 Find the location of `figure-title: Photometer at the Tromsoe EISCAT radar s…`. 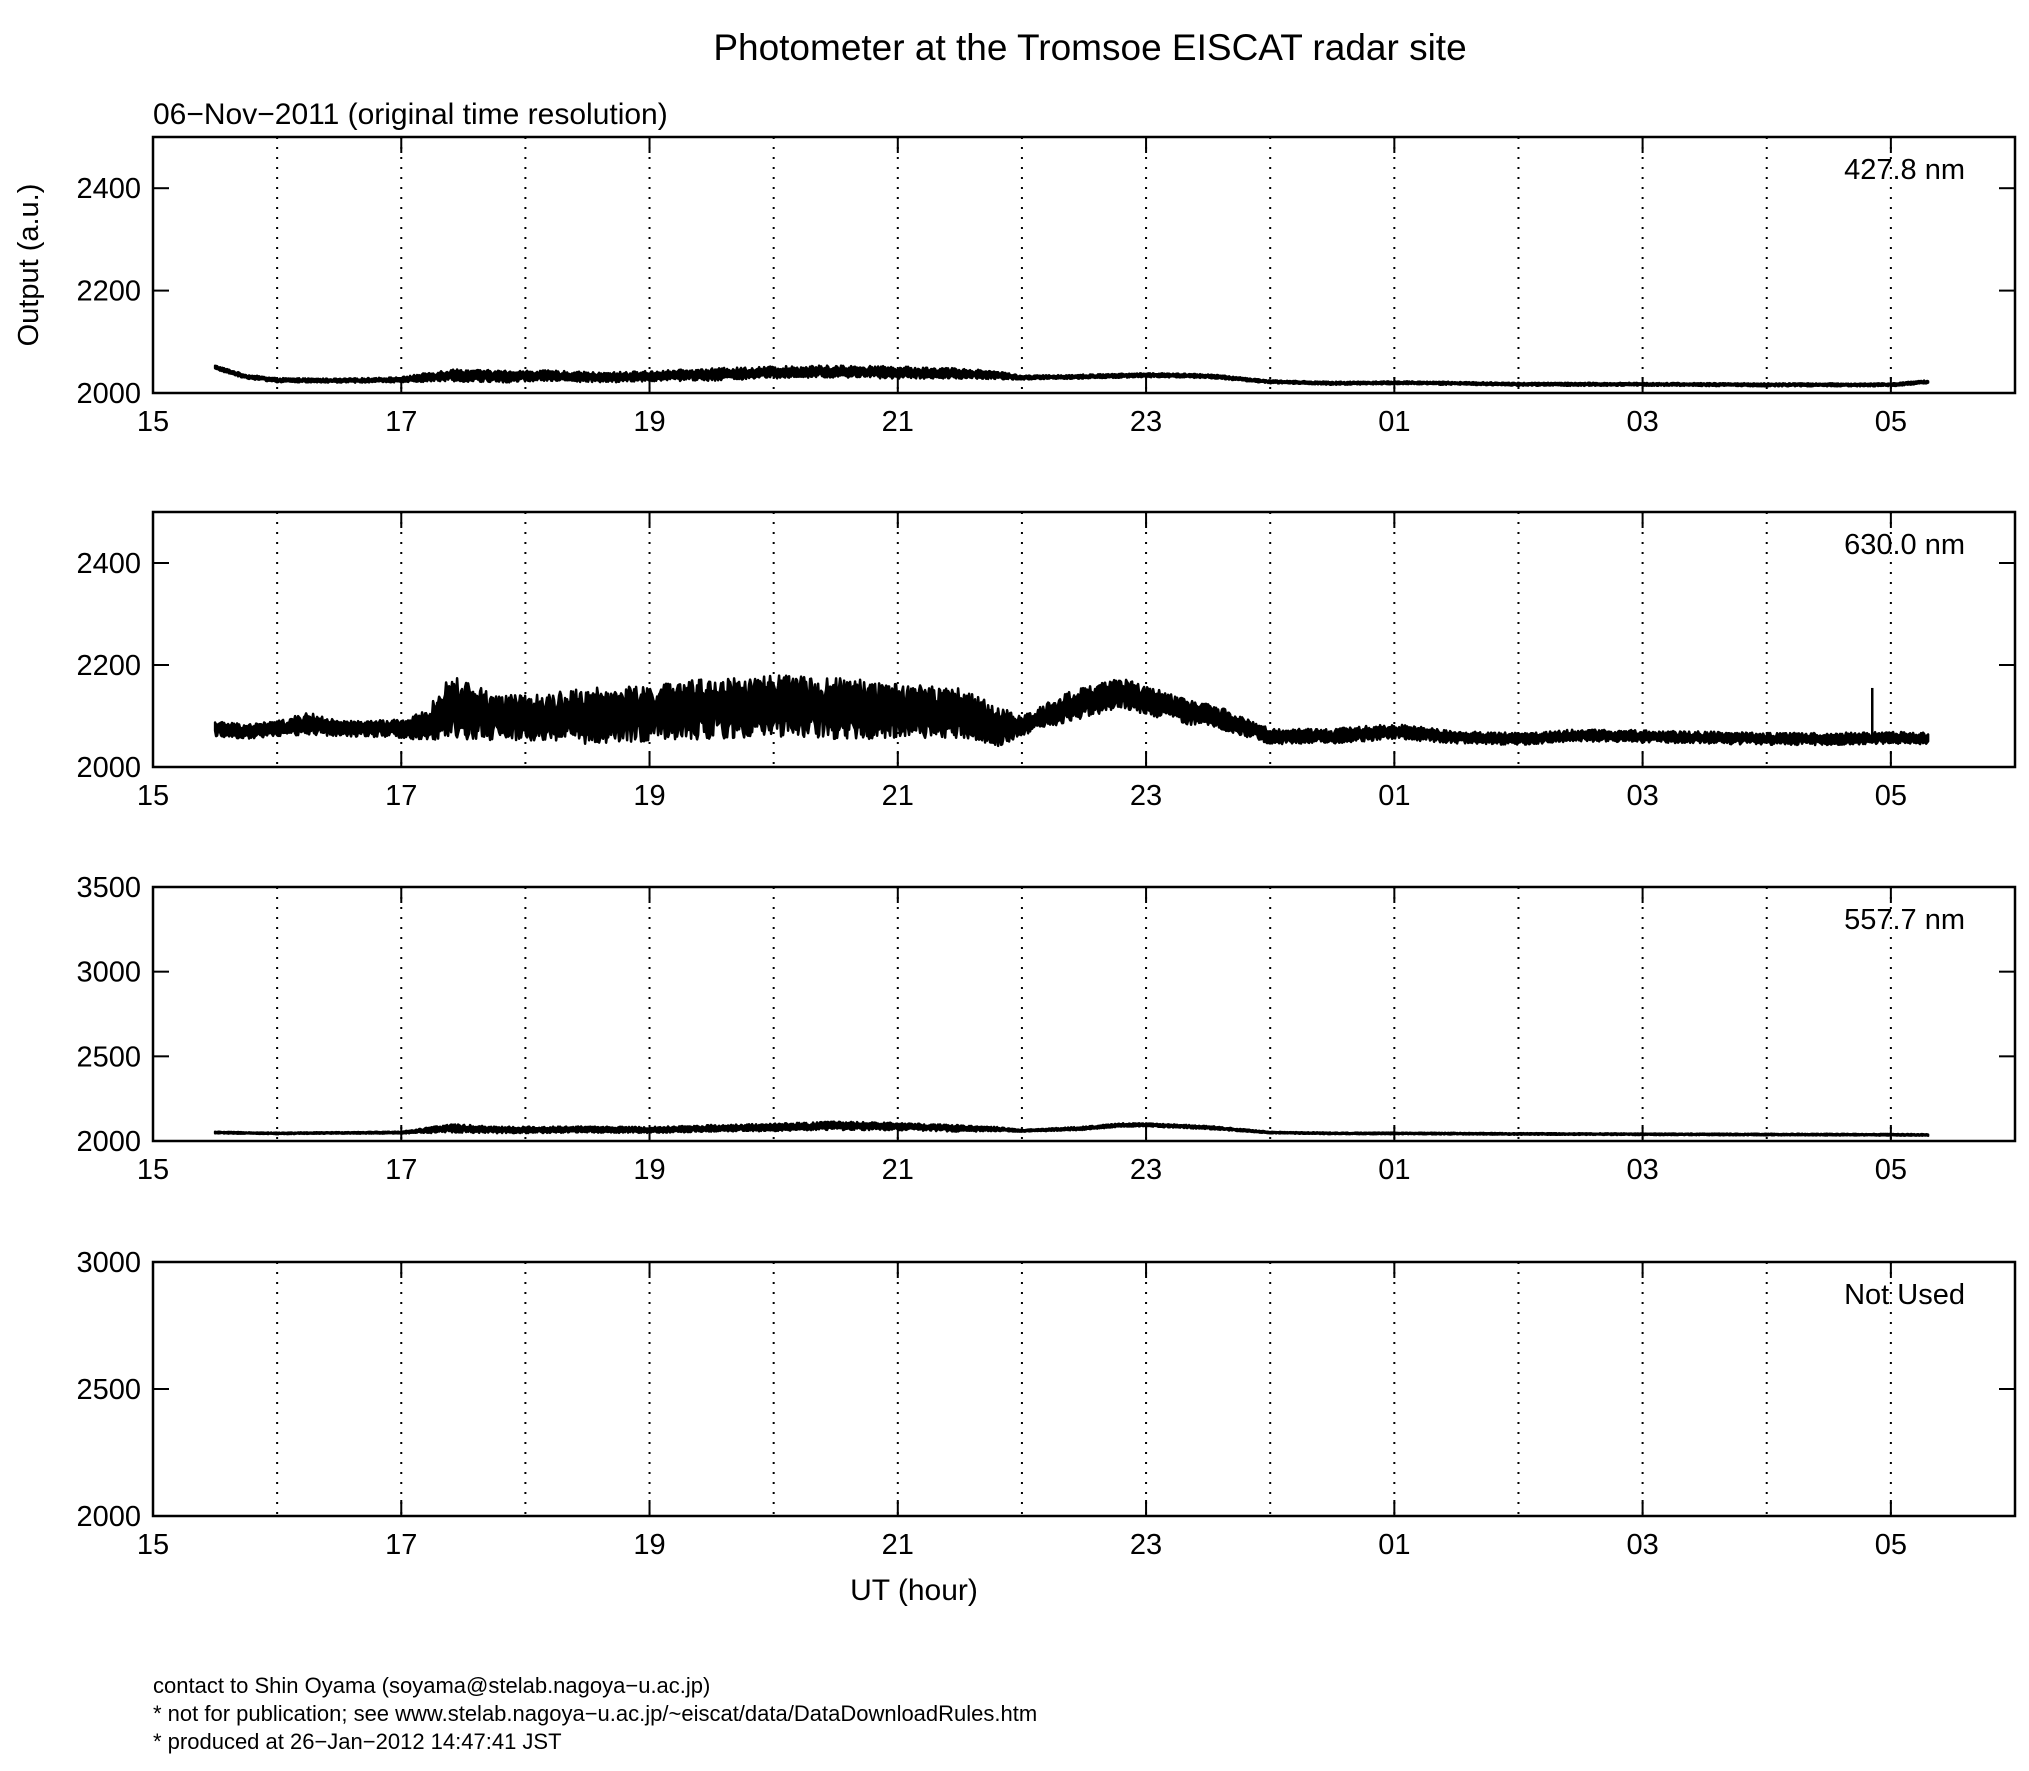

figure-title: Photometer at the Tromsoe EISCAT radar s… is located at coordinates (1089, 47).